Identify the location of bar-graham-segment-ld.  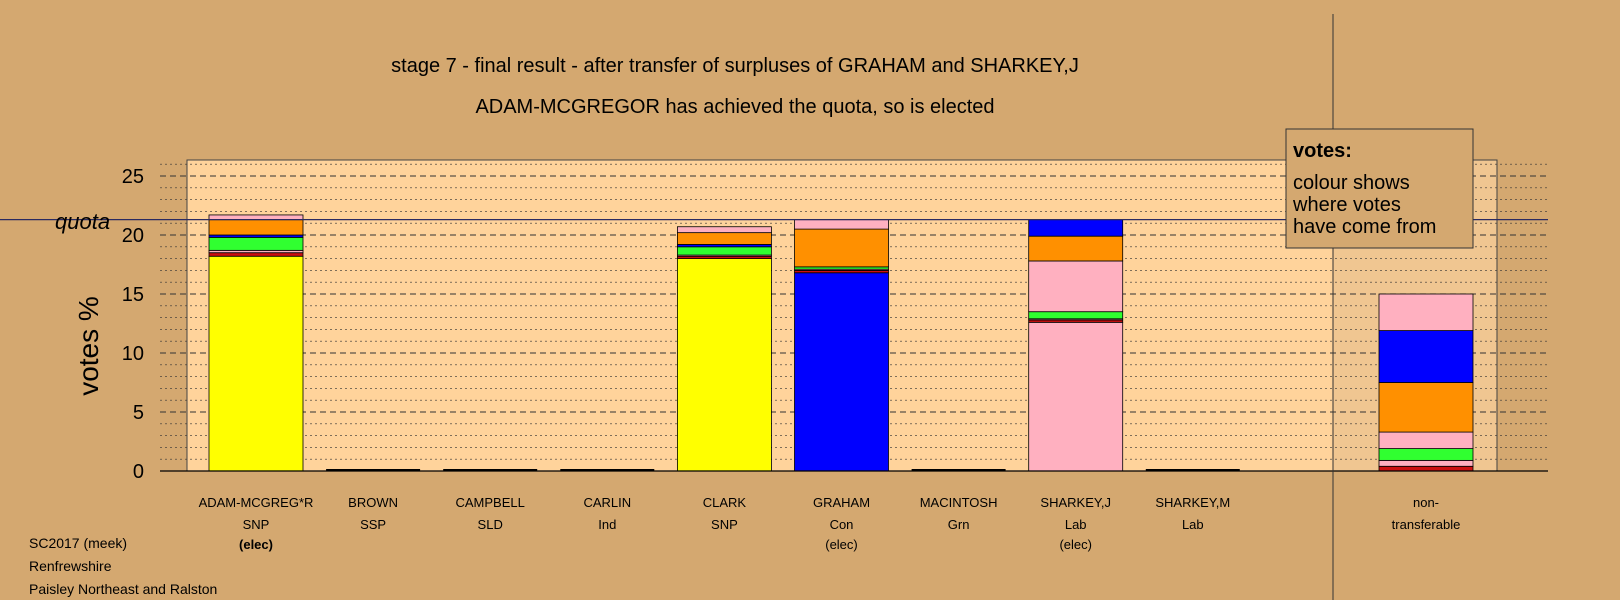
(841, 248).